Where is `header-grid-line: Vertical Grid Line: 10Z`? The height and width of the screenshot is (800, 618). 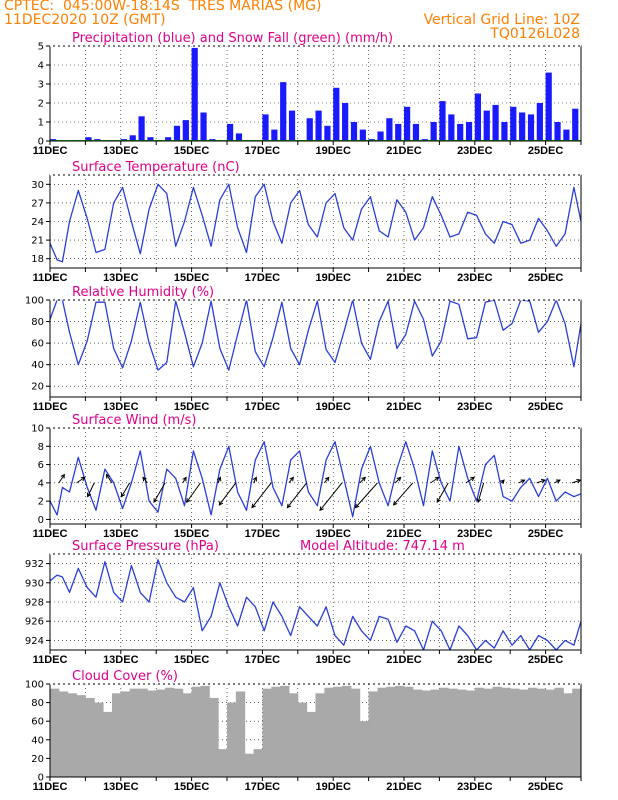 header-grid-line: Vertical Grid Line: 10Z is located at coordinates (501, 20).